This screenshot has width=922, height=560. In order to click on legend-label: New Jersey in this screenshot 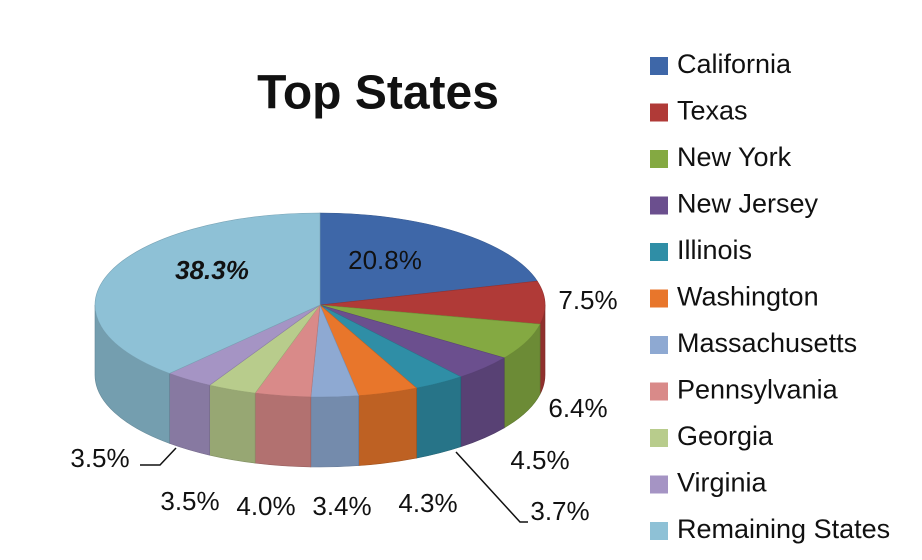, I will do `click(748, 204)`.